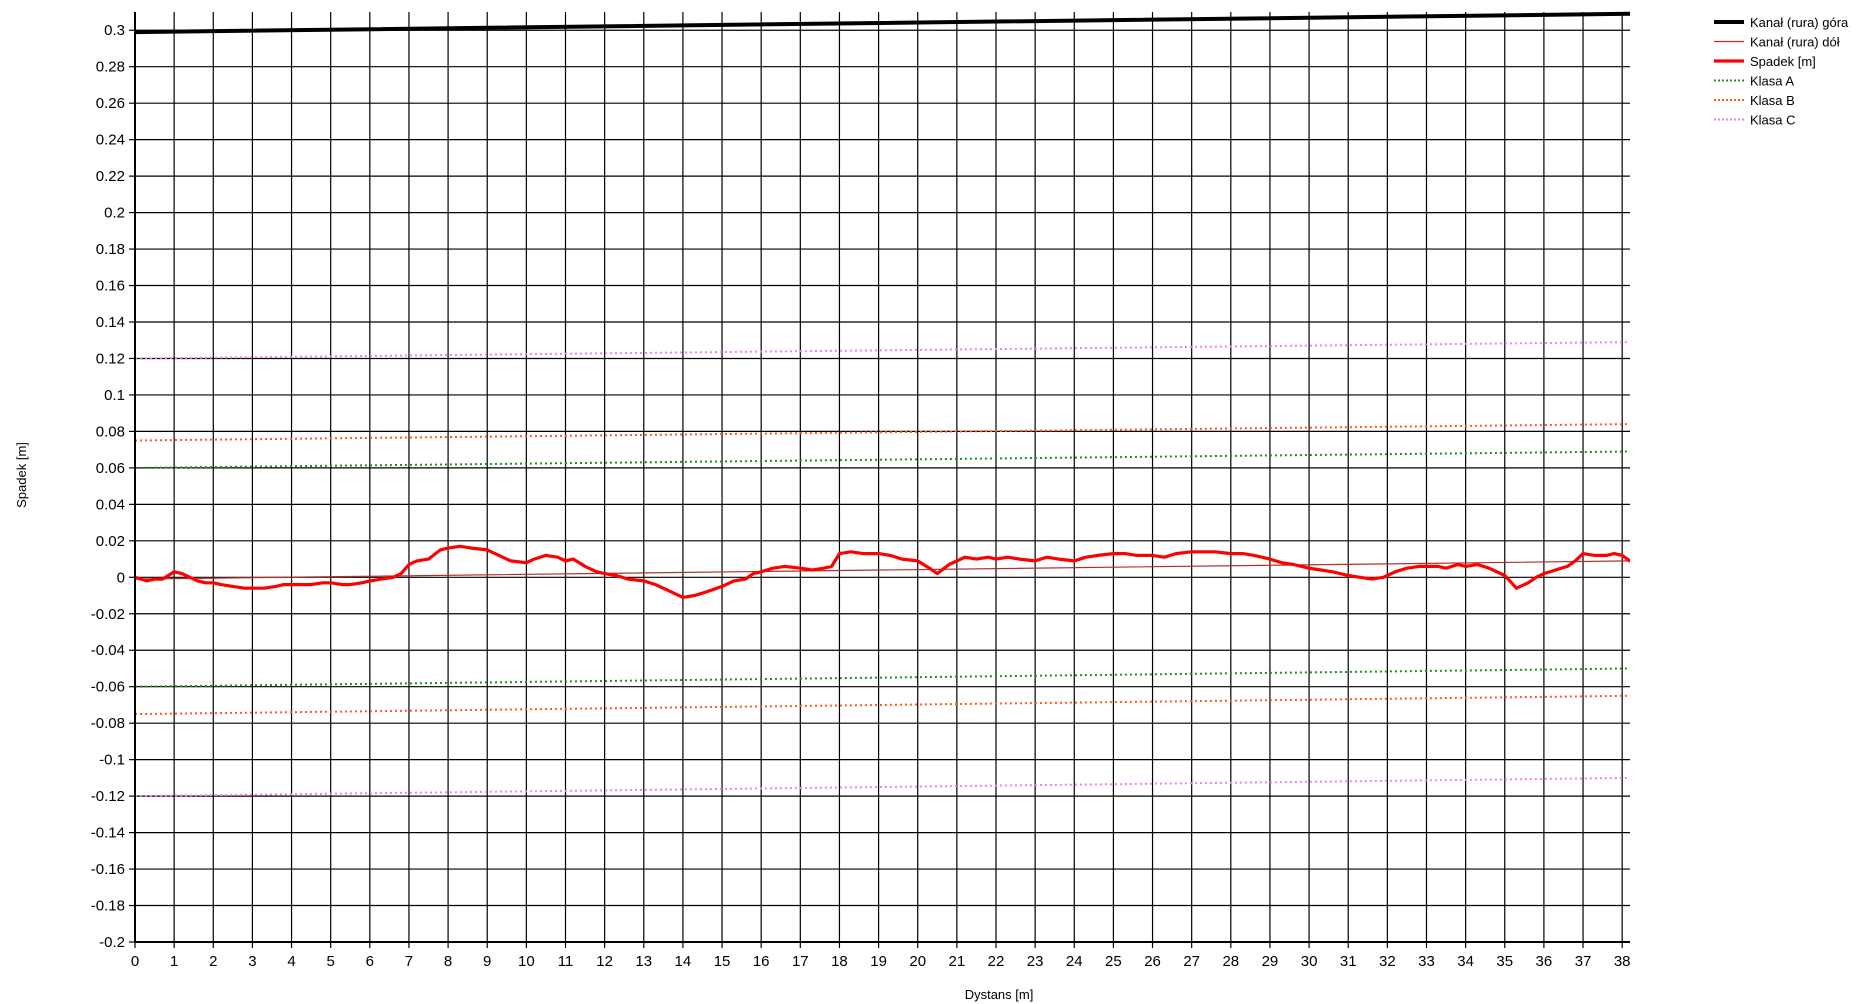 The width and height of the screenshot is (1874, 1004). I want to click on x-axis-title: Dystans [m], so click(999, 994).